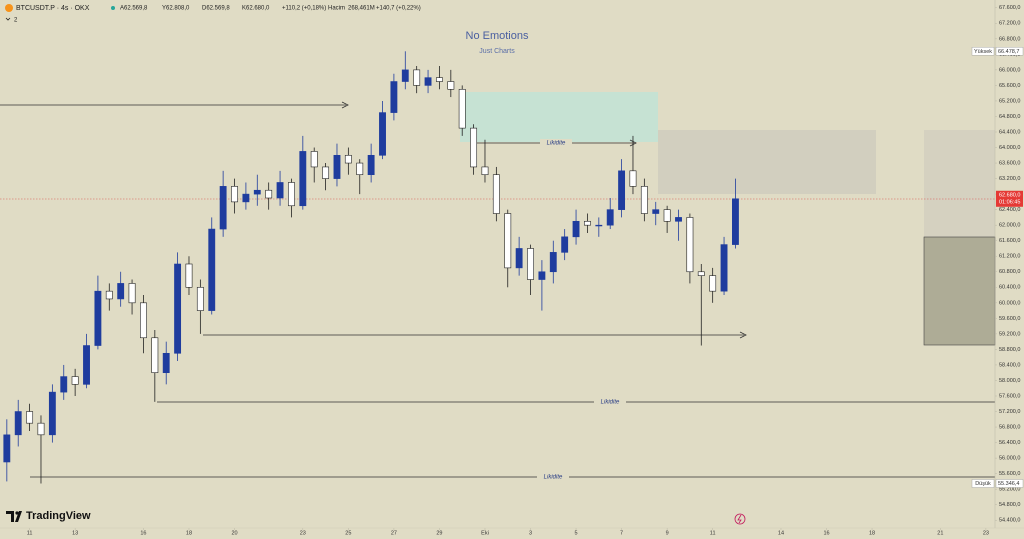  I want to click on symbol: BTCUSDT.P · 4s · OKX, so click(53, 8).